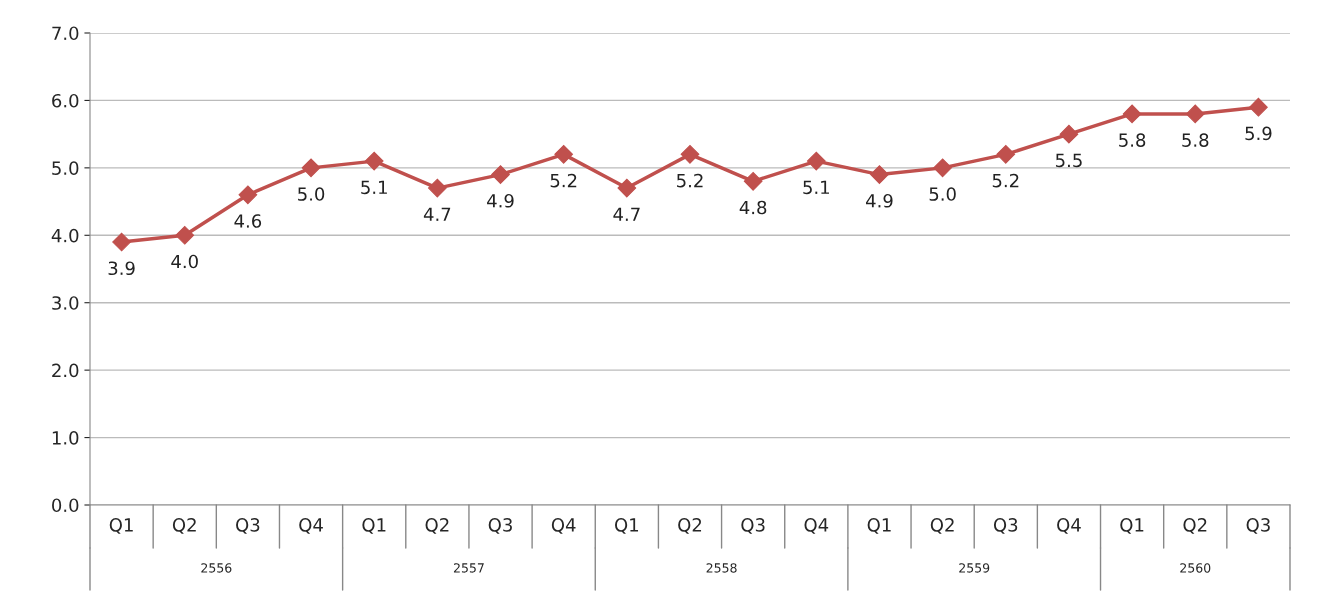 This screenshot has height=596, width=1325. I want to click on data-label: 3.9, so click(121, 268).